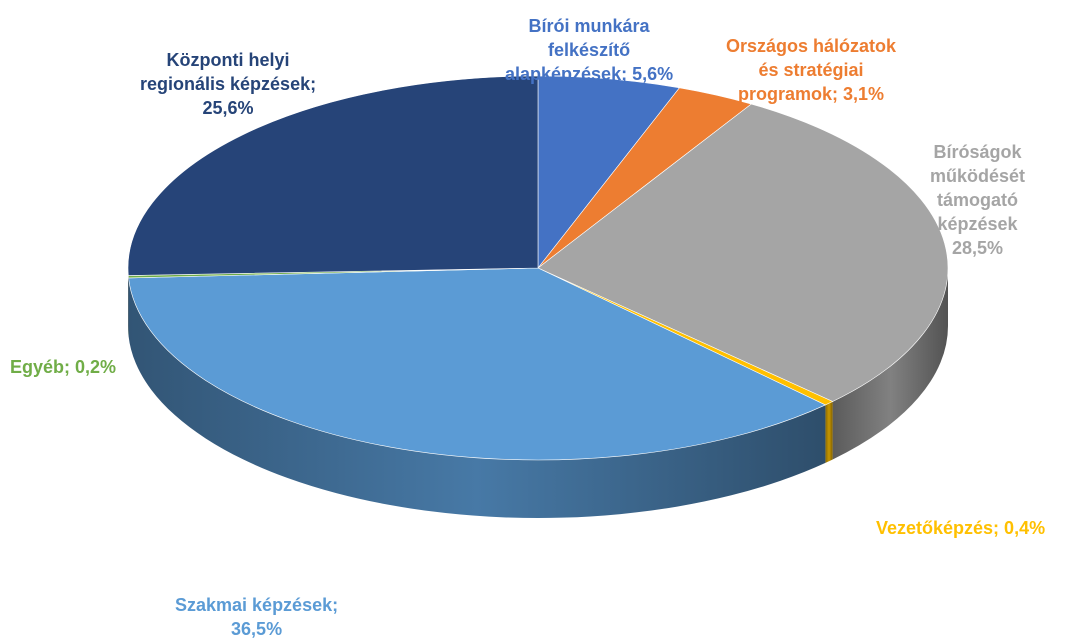 The width and height of the screenshot is (1071, 640). Describe the element at coordinates (961, 528) in the screenshot. I see `data-label-4: Vezetőképzés; 0,4%` at that location.